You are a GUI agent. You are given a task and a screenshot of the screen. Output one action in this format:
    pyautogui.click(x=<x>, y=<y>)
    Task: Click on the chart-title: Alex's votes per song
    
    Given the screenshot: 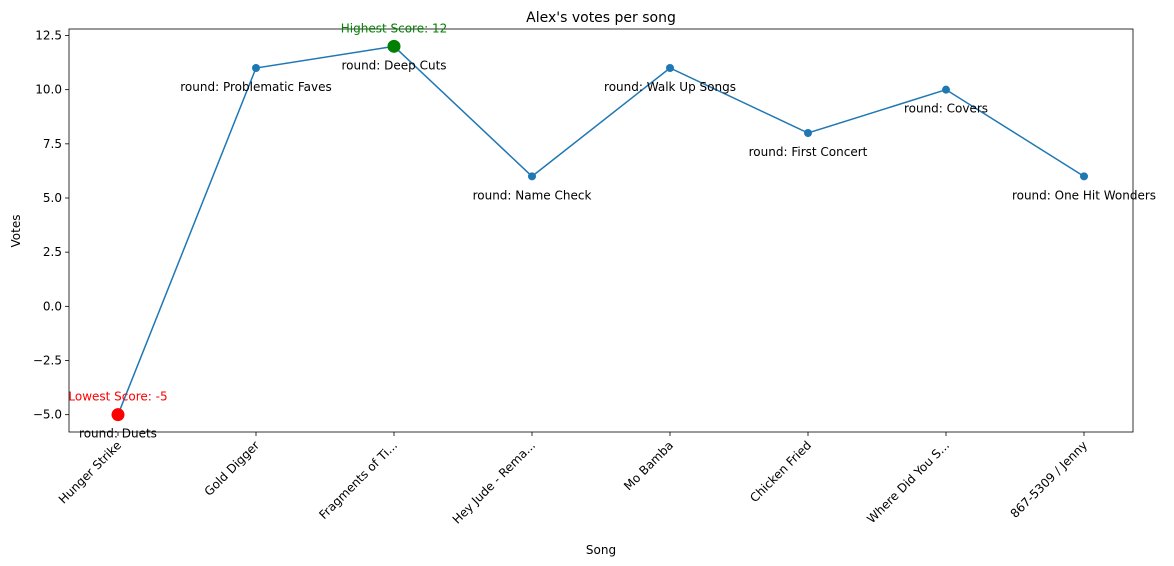 What is the action you would take?
    pyautogui.click(x=601, y=18)
    